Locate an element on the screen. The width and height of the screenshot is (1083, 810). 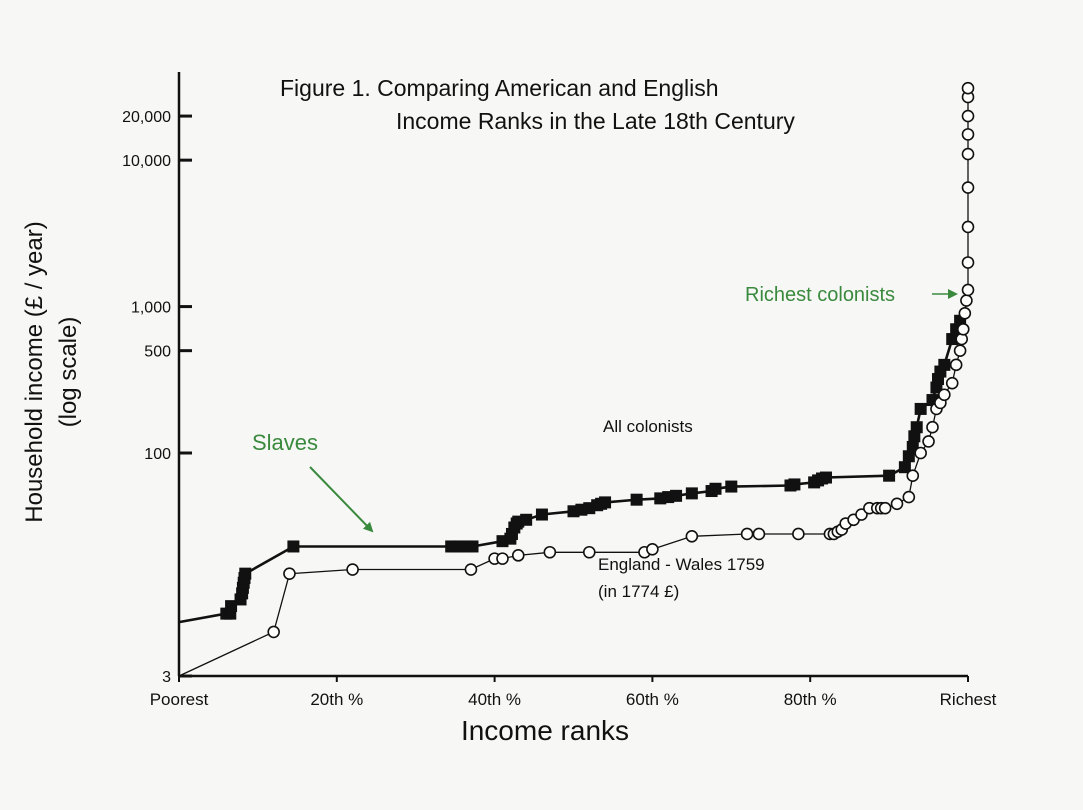
annotation-slaves-arrow is located at coordinates (341, 499).